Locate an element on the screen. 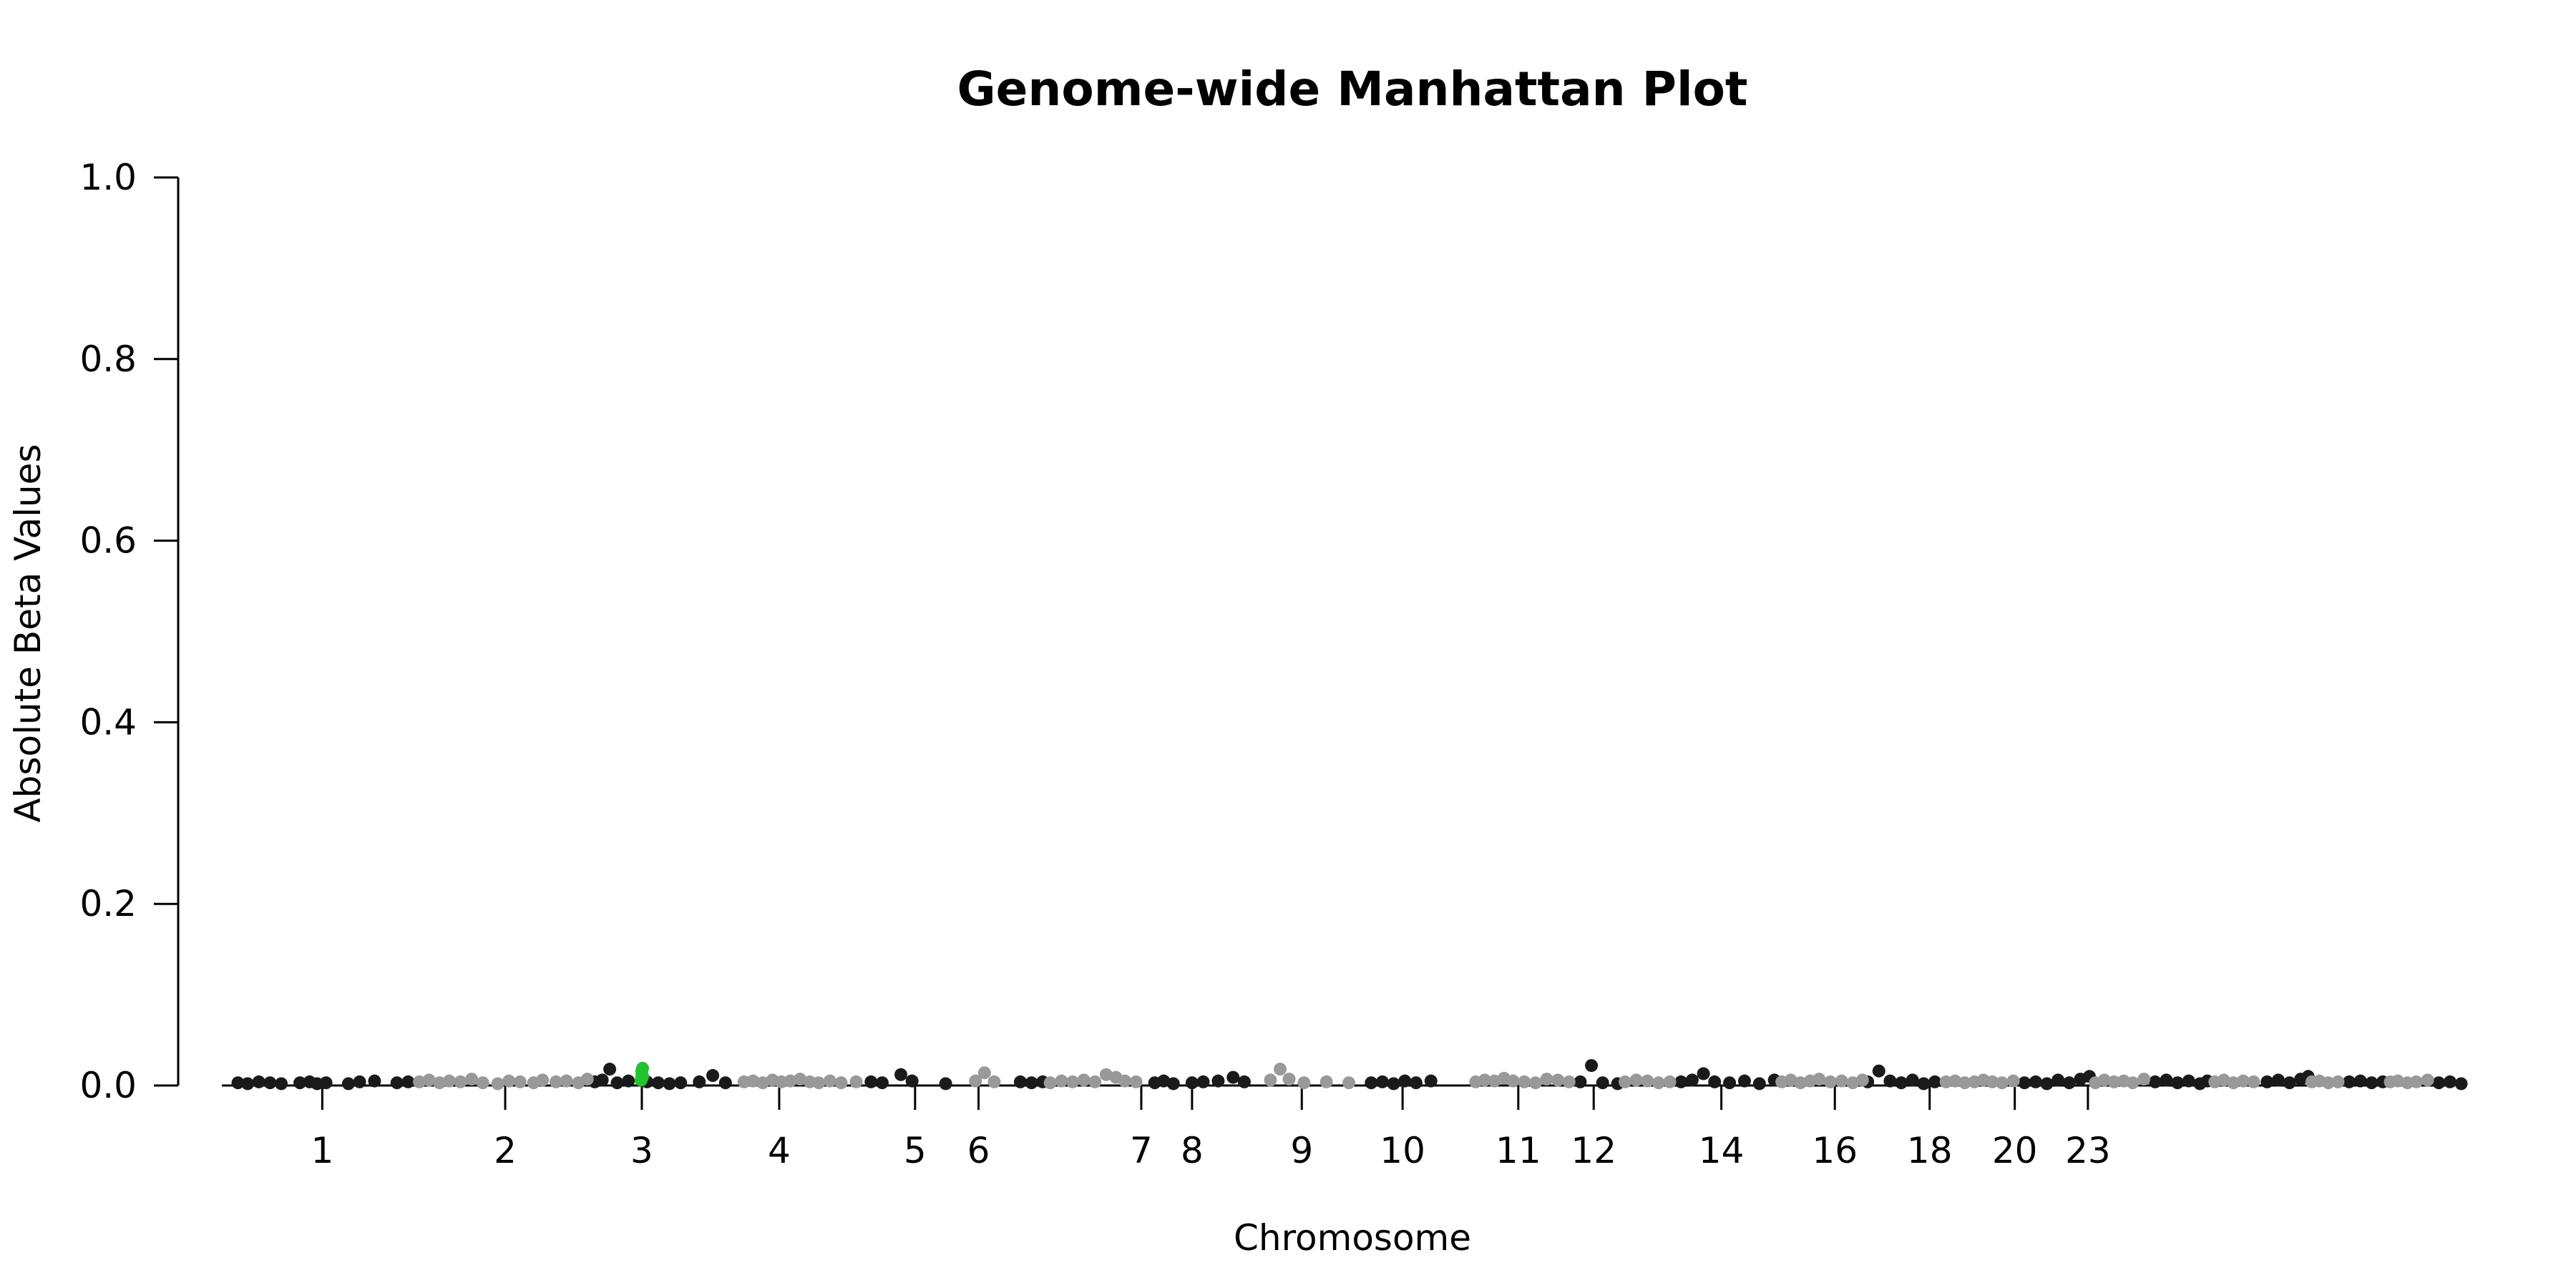  x-tick-label: 16 is located at coordinates (1835, 1150).